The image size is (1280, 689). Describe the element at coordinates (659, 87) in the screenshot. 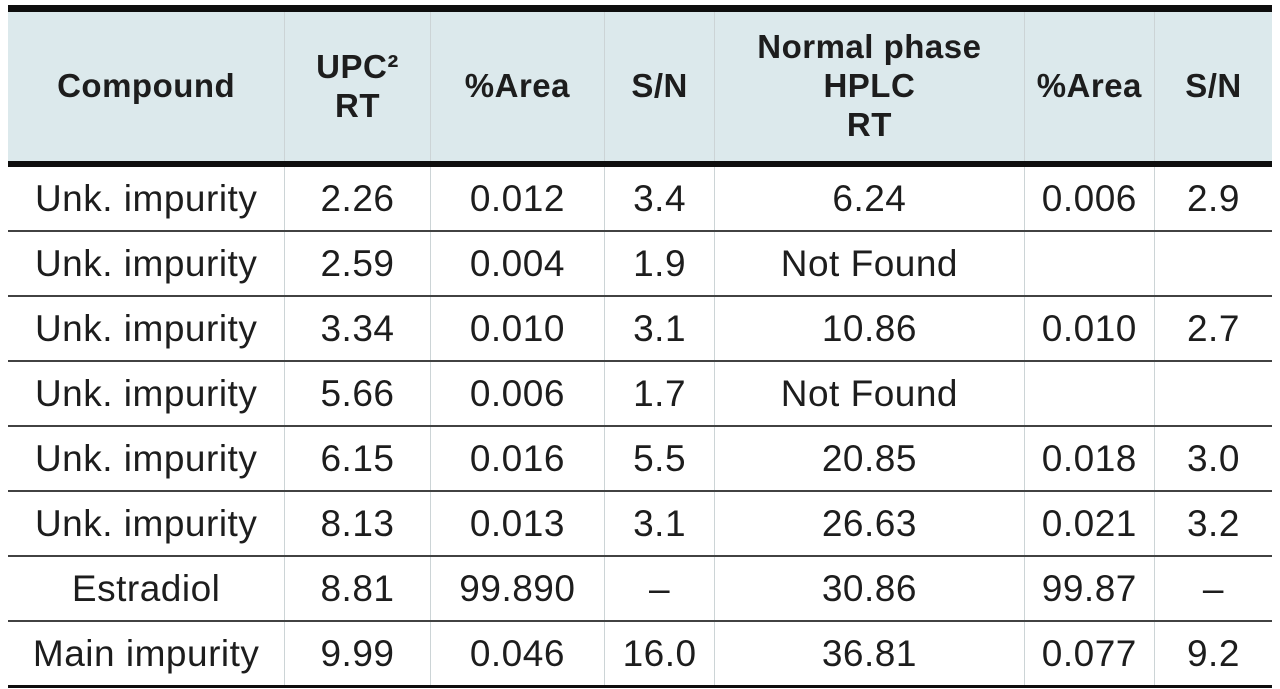

I see `column-header-upc2-sn: S/N` at that location.